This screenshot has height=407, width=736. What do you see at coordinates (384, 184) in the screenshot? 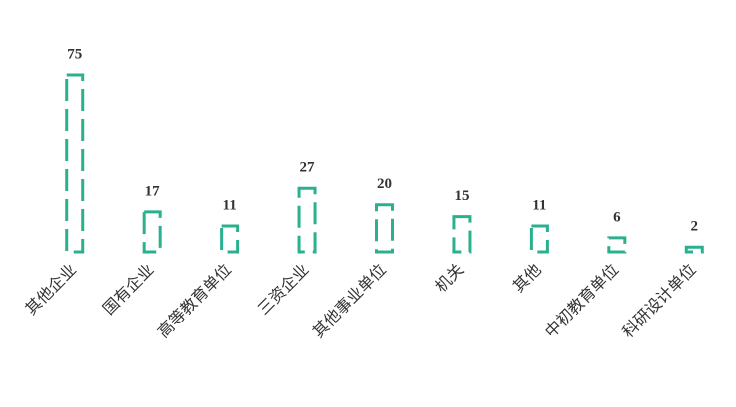
I see `value-label: 20` at bounding box center [384, 184].